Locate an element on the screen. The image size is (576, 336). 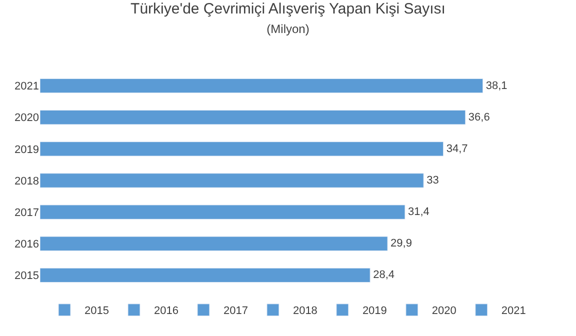
chart-subtitle: (Milyon) is located at coordinates (288, 29).